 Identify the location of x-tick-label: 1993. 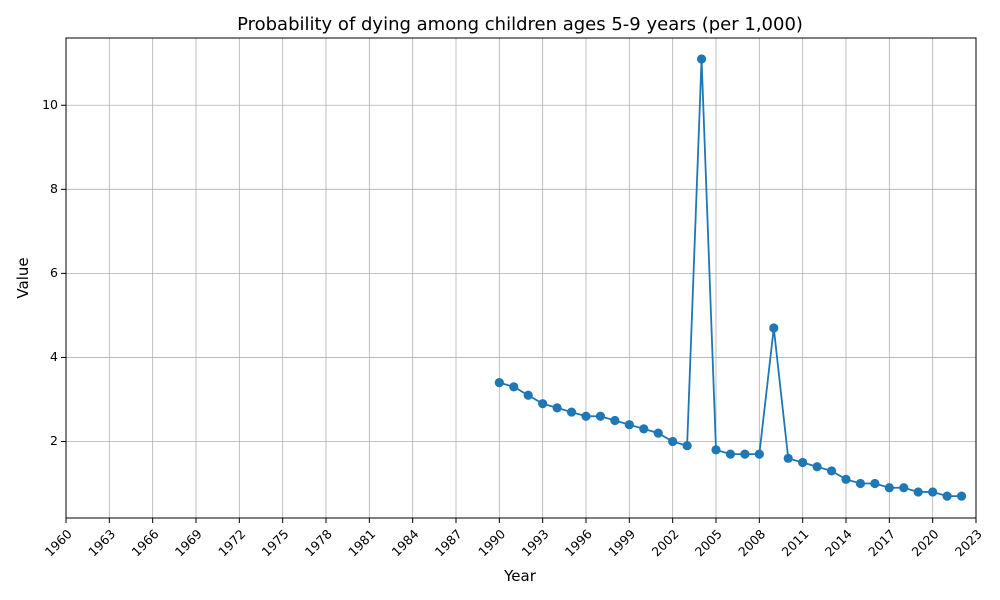
(534, 542).